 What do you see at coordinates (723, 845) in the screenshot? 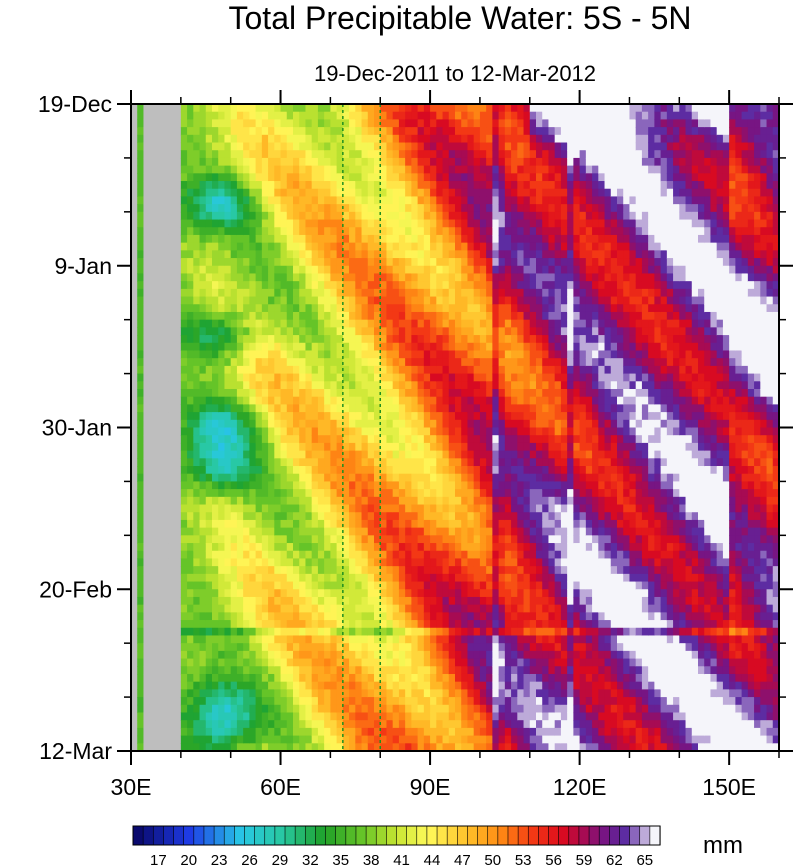
I see `colorbar-units: mm` at bounding box center [723, 845].